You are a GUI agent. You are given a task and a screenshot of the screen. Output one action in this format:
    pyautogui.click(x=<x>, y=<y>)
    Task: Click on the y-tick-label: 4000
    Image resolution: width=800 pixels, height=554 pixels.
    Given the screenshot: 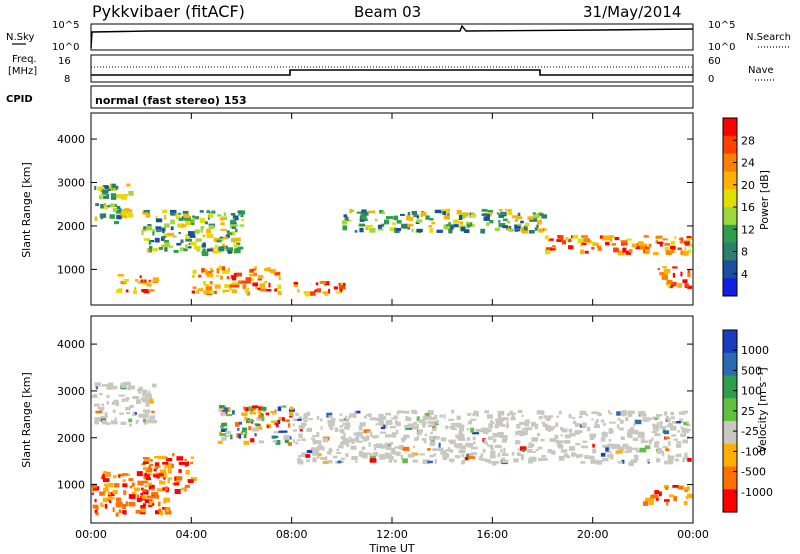 What is the action you would take?
    pyautogui.click(x=71, y=344)
    